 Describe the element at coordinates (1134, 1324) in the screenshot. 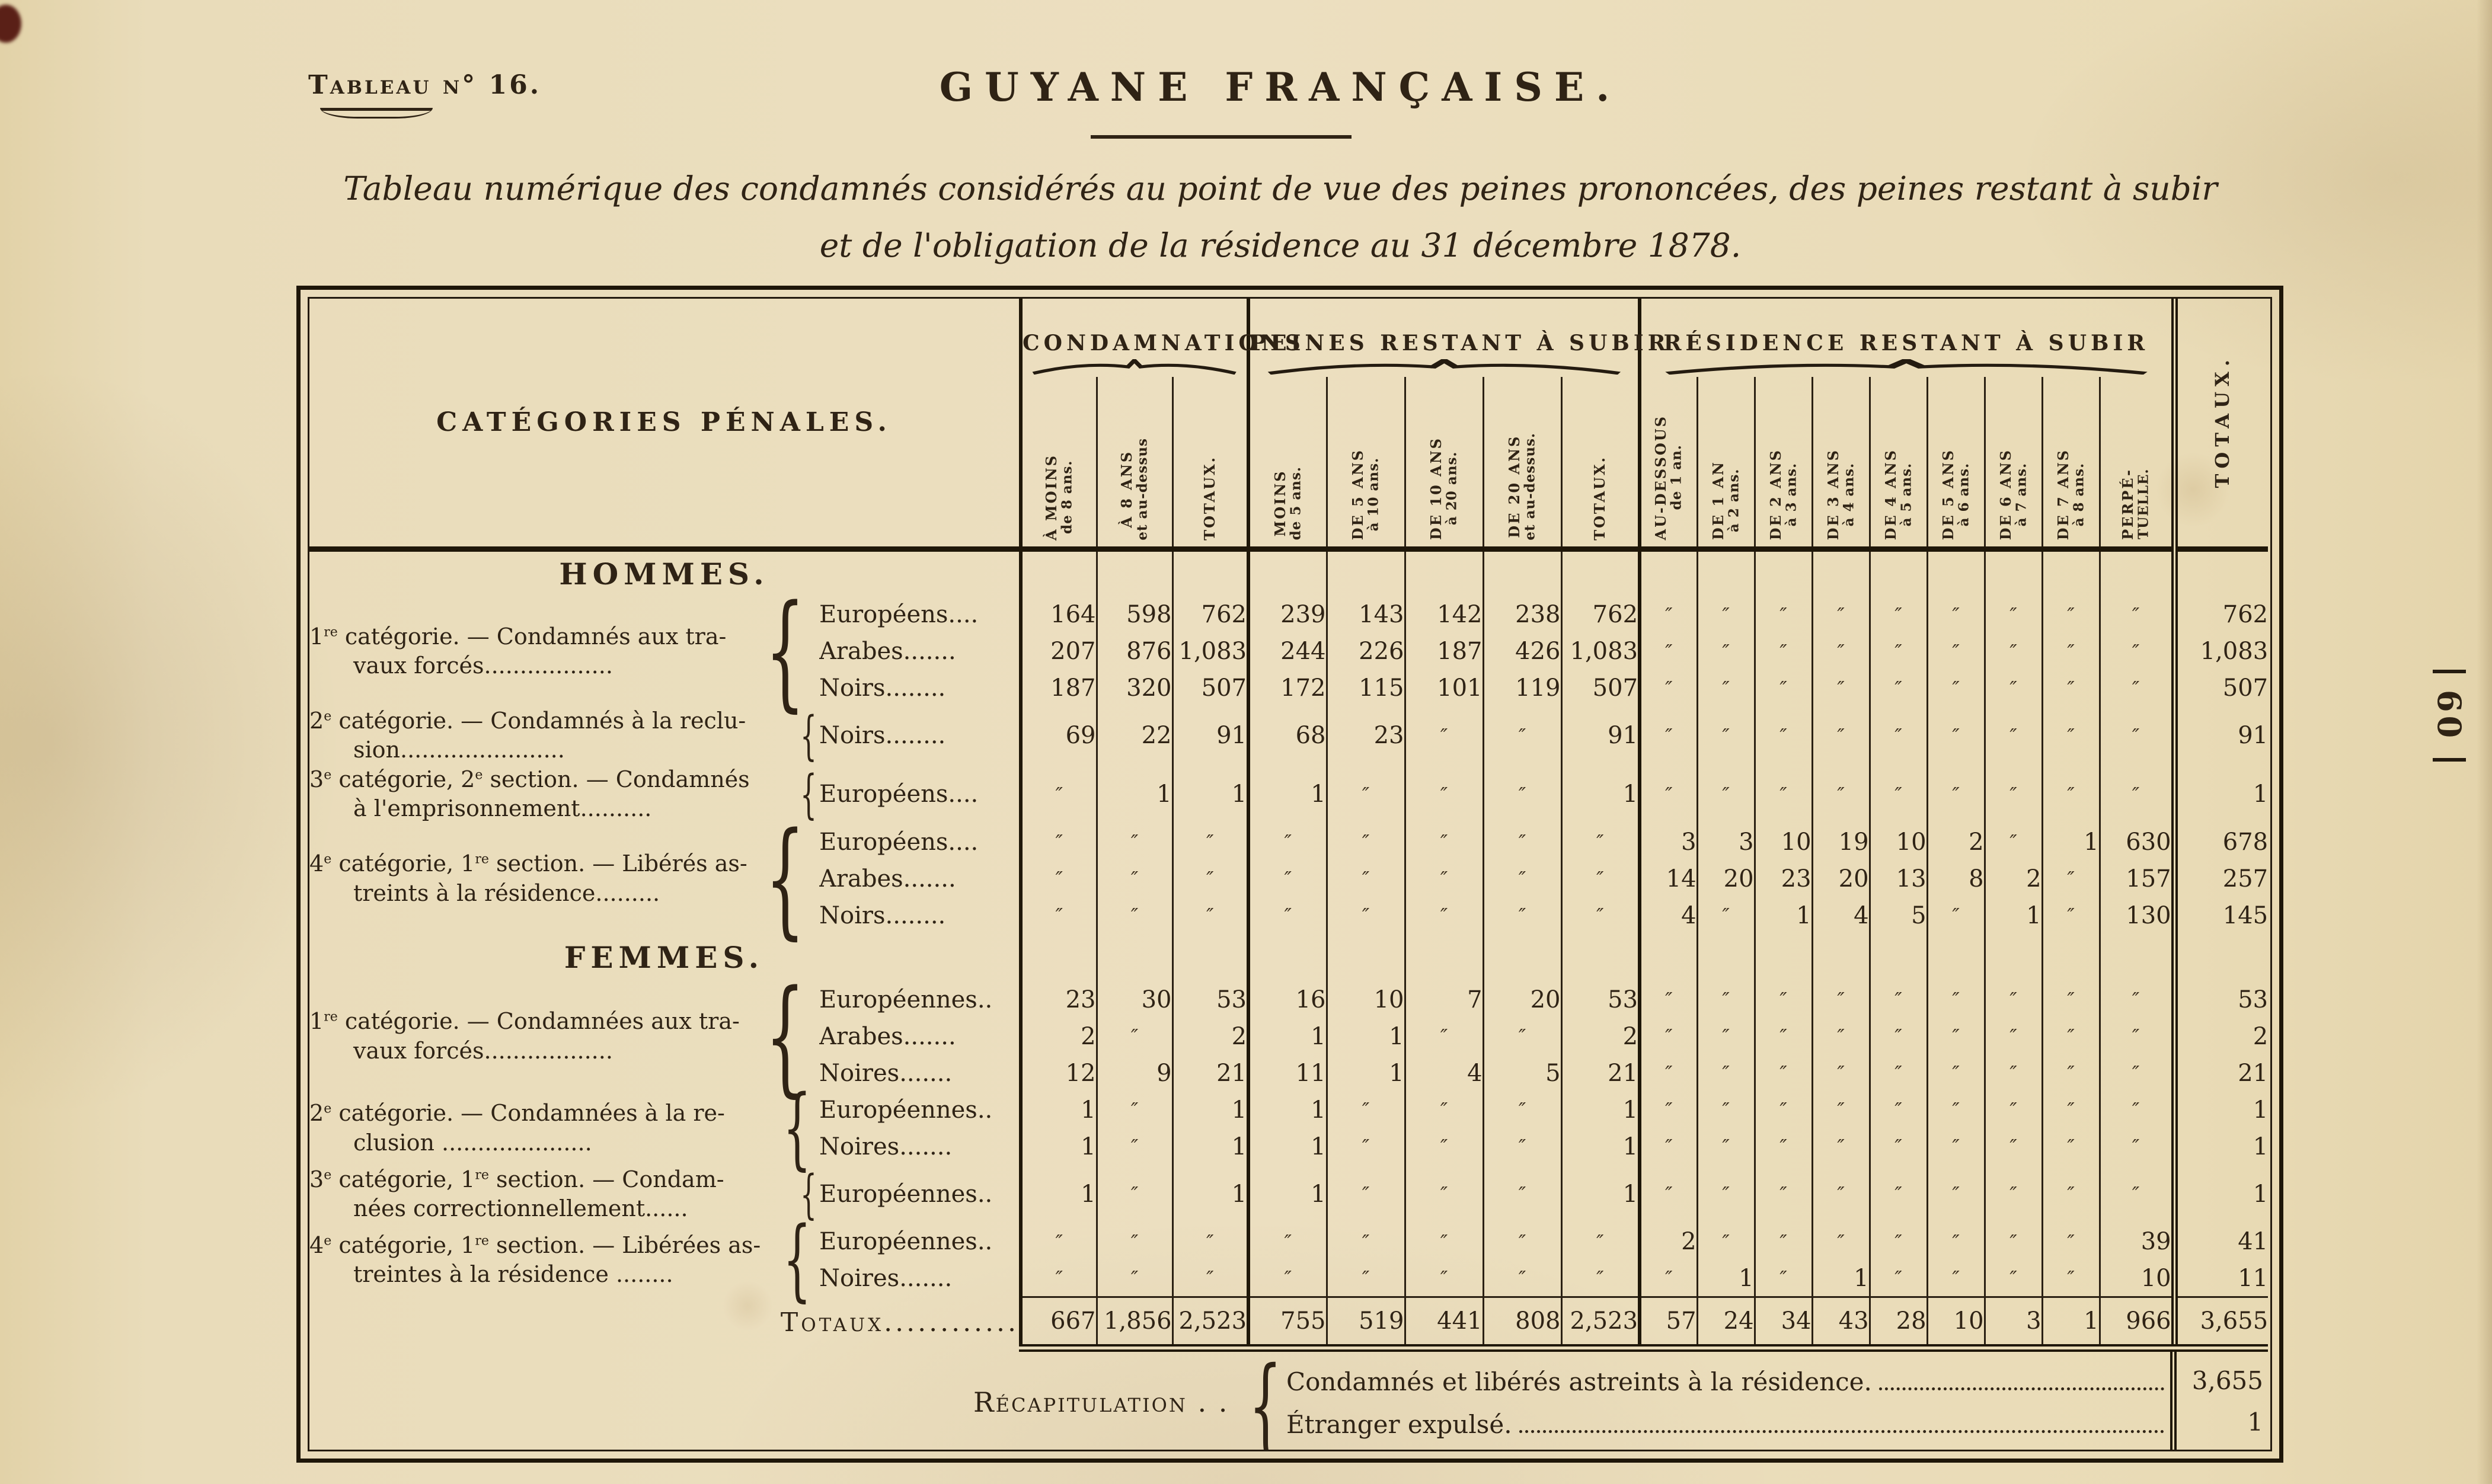

I see `totals-cell: 1,856` at that location.